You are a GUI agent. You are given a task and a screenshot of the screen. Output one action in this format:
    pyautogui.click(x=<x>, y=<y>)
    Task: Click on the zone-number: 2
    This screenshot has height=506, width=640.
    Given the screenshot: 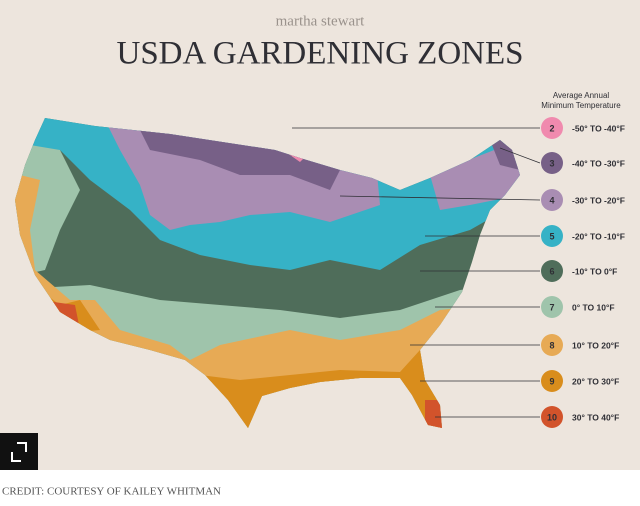 What is the action you would take?
    pyautogui.click(x=551, y=128)
    